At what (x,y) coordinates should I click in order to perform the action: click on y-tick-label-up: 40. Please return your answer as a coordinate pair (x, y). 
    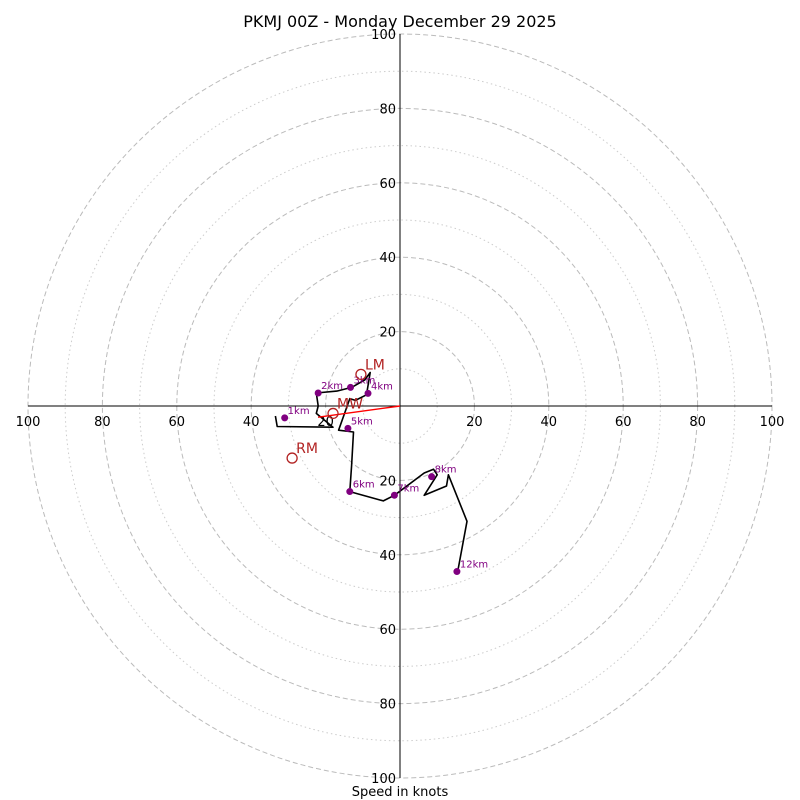
    Looking at the image, I should click on (387, 258).